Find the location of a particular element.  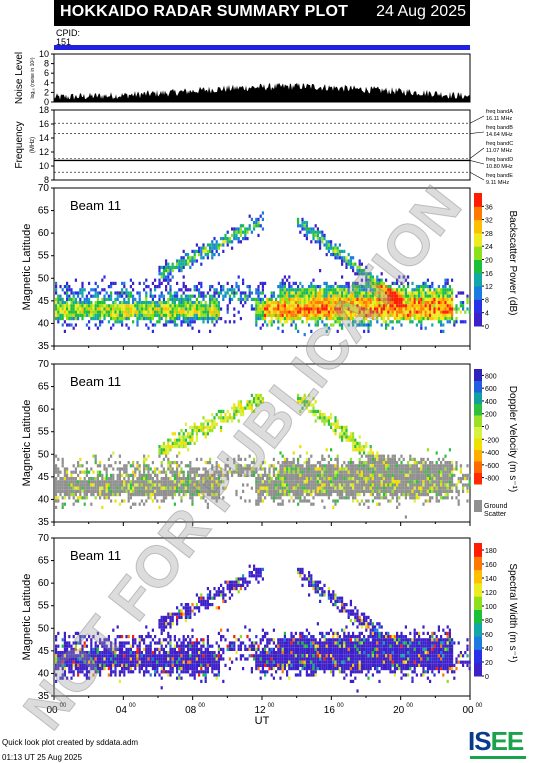

backscatter-power-cells is located at coordinates (263, 274).